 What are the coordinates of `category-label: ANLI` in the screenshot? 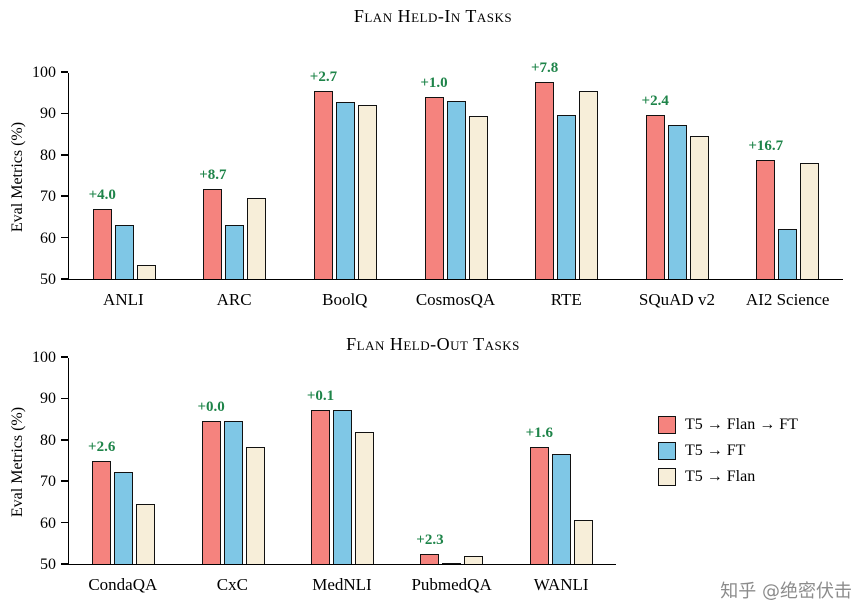 It's located at (123, 299).